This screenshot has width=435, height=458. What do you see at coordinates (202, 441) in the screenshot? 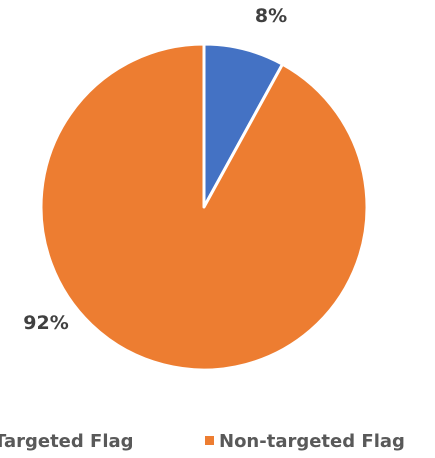
I see `legend: Targeted Flag Non-targeted Flag` at bounding box center [202, 441].